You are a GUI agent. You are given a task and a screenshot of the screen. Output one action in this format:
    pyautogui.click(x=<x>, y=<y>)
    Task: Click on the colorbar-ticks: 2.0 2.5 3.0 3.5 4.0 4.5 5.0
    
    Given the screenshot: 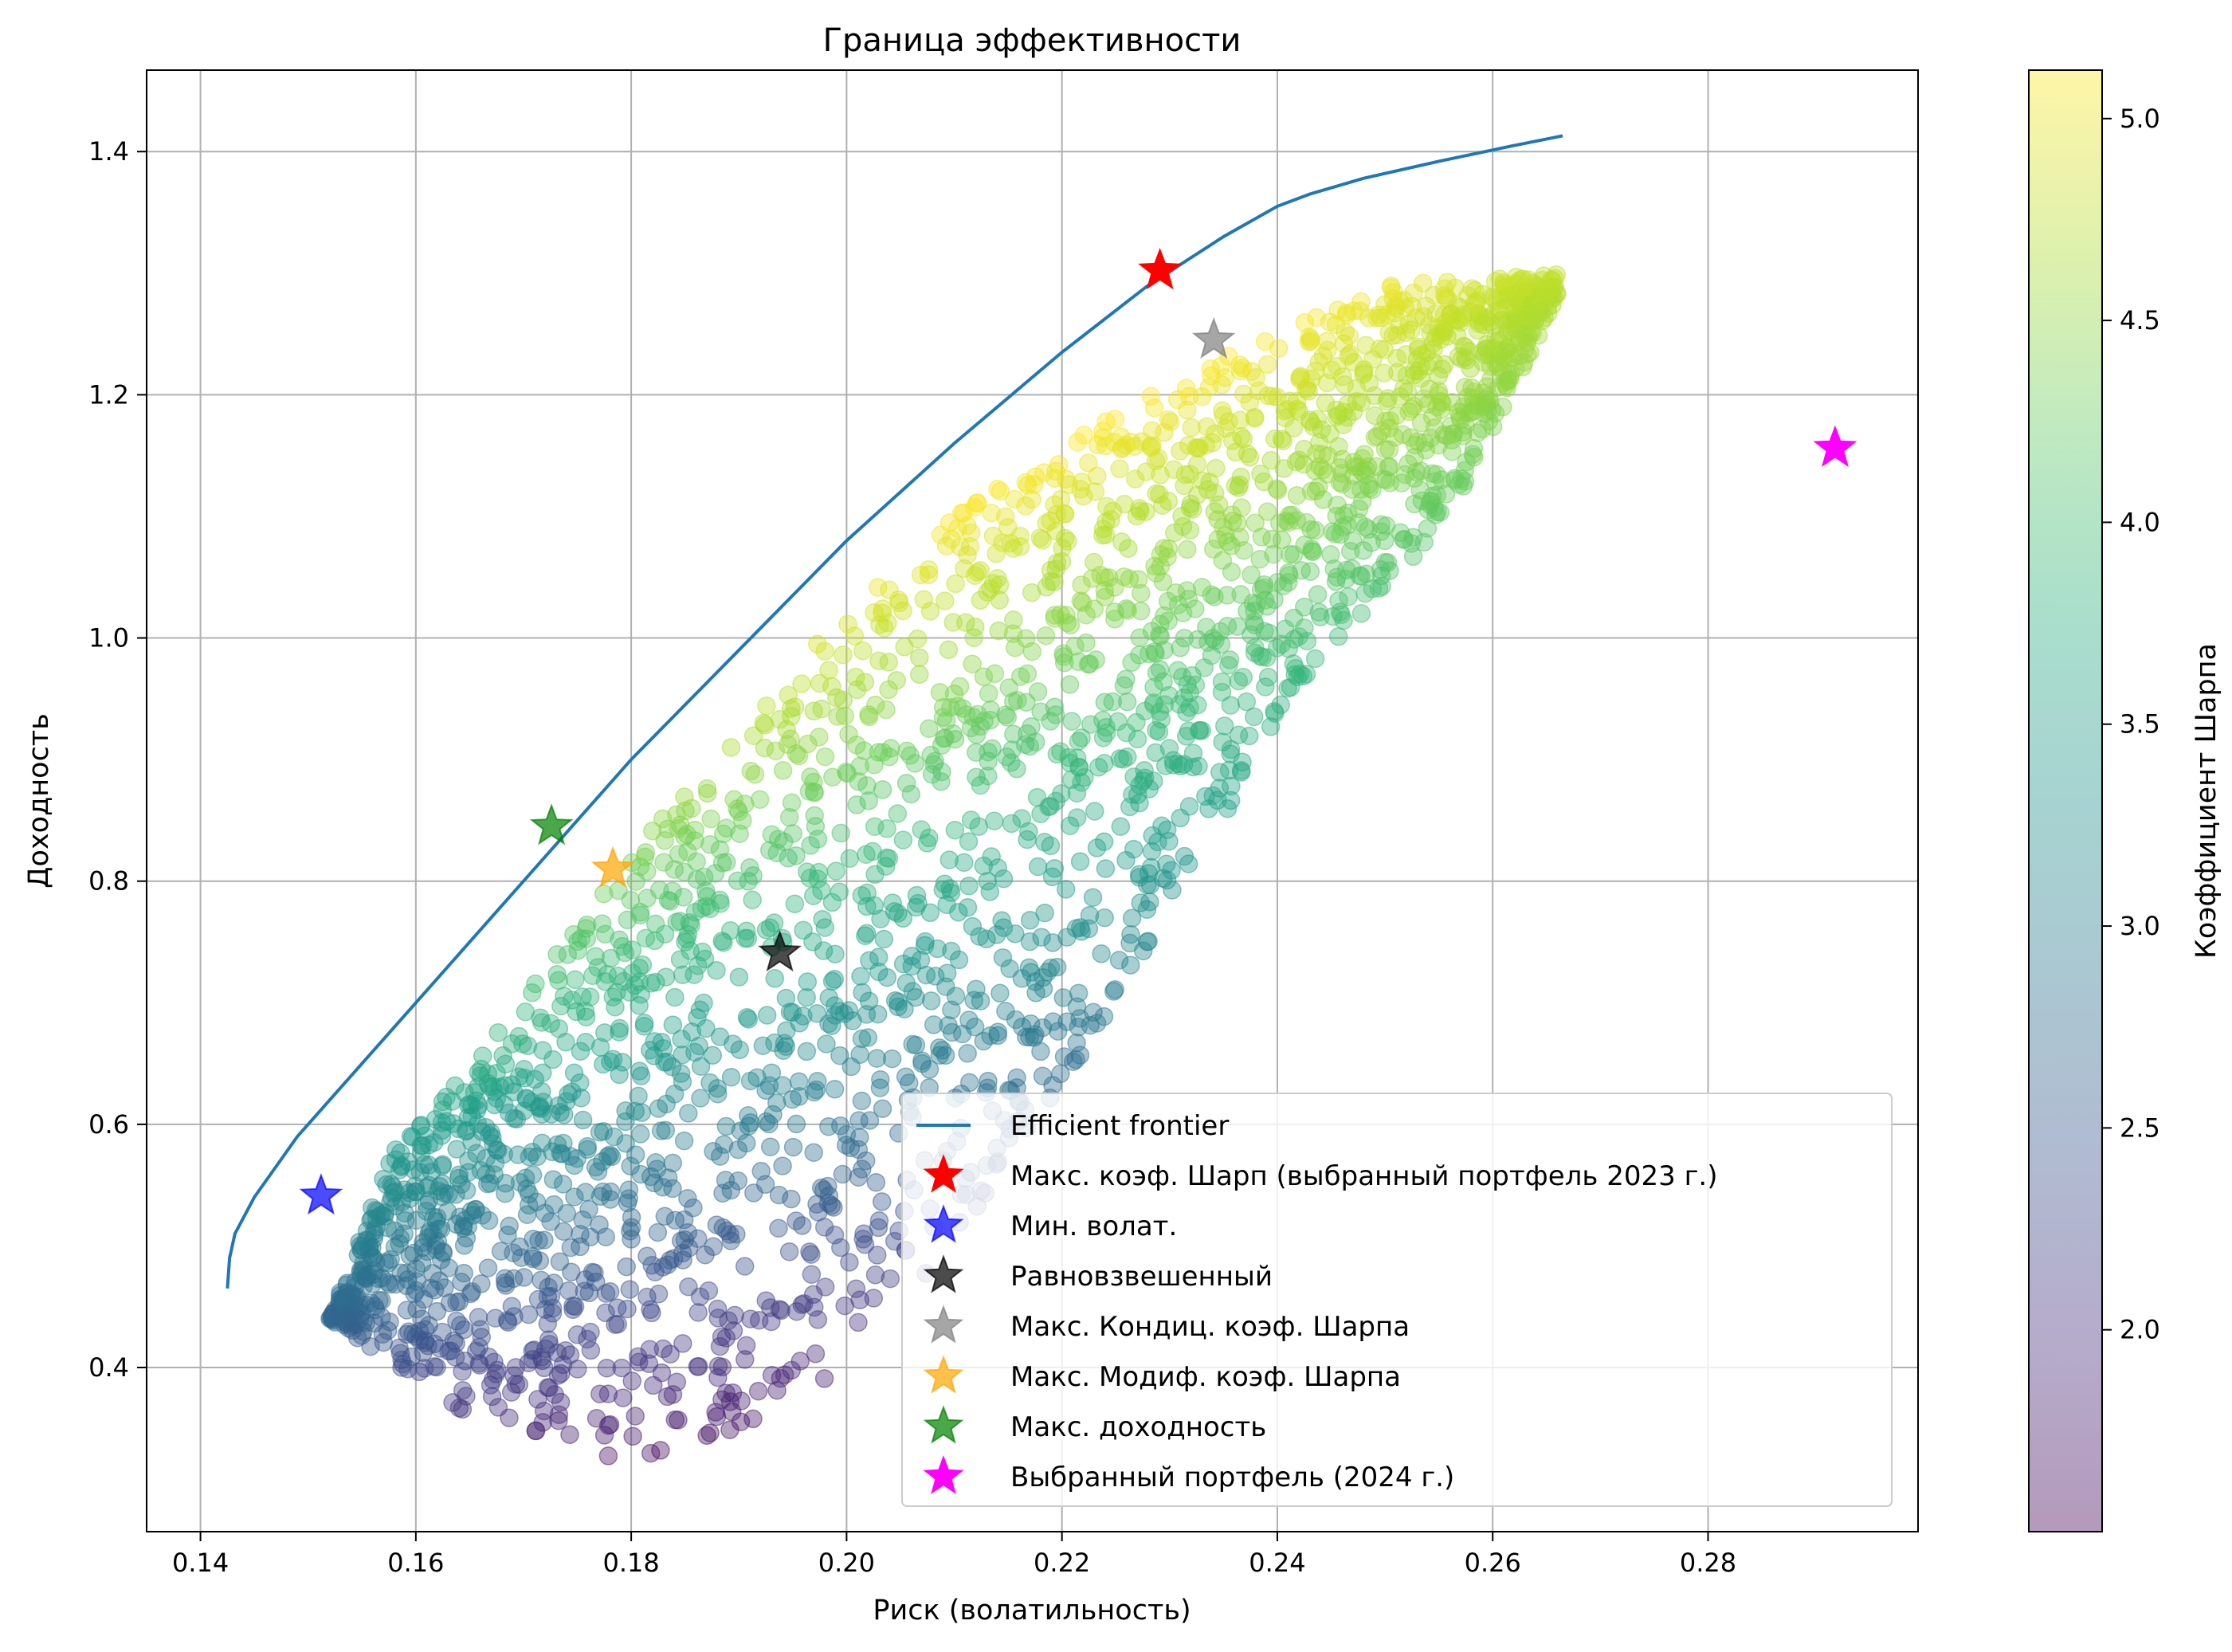 What is the action you would take?
    pyautogui.click(x=2131, y=724)
    